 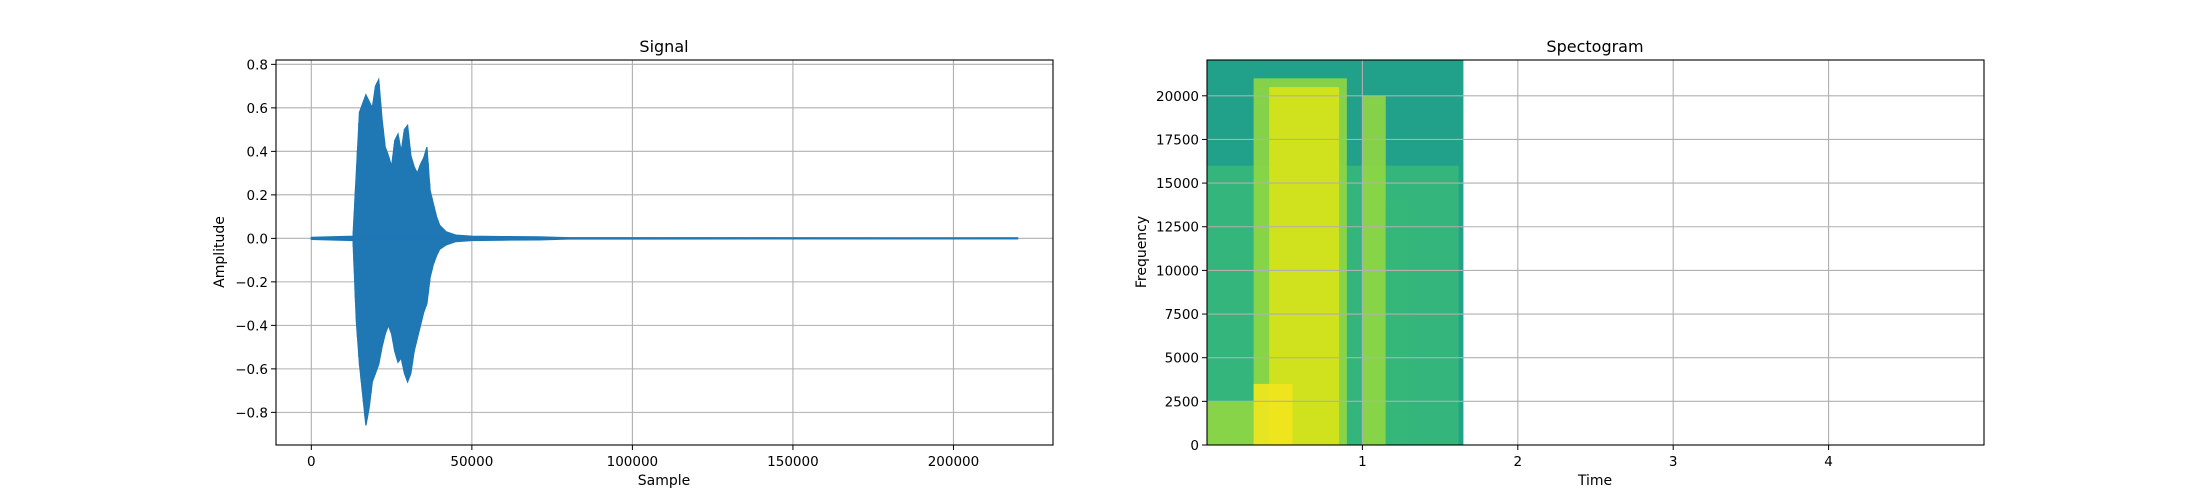 I want to click on spectrogram-y-tick-label: 20000, so click(x=1177, y=97).